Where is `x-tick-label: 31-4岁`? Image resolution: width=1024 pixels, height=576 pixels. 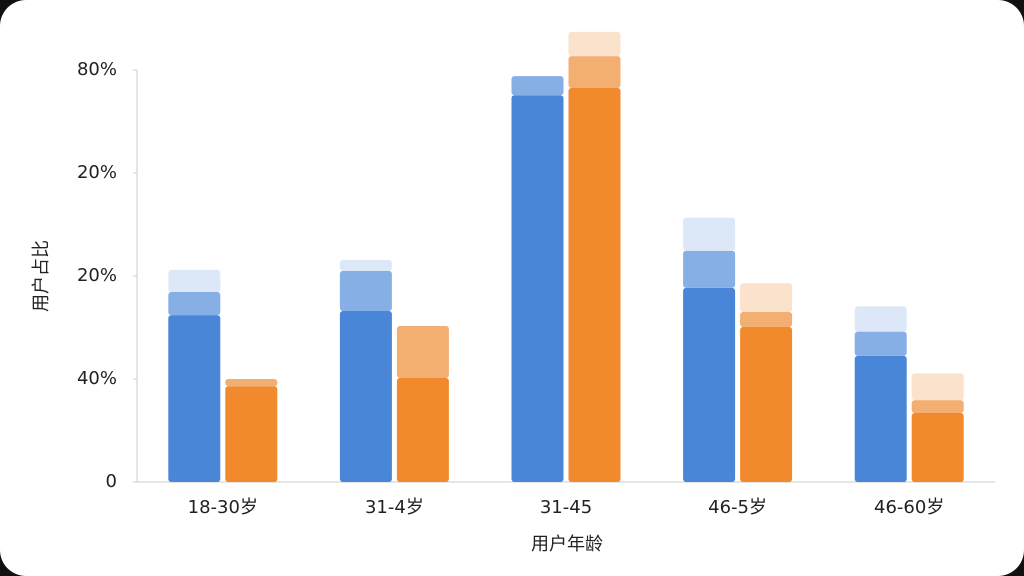
x-tick-label: 31-4岁 is located at coordinates (394, 507).